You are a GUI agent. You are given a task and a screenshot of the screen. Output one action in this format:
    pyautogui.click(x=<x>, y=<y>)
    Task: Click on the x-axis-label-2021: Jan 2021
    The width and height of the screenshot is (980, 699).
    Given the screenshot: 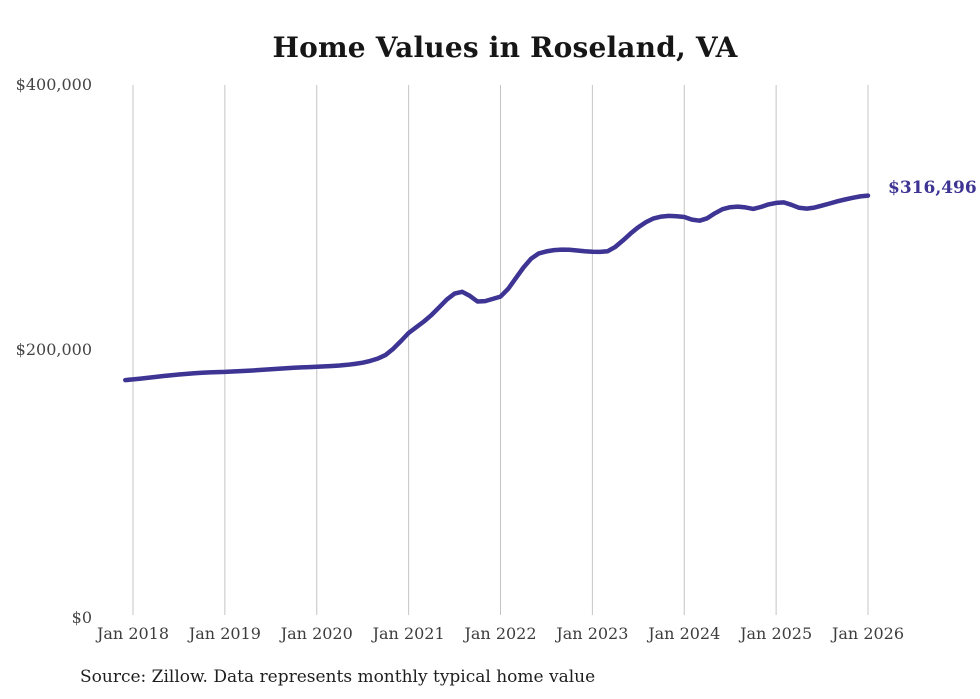 What is the action you would take?
    pyautogui.click(x=408, y=633)
    